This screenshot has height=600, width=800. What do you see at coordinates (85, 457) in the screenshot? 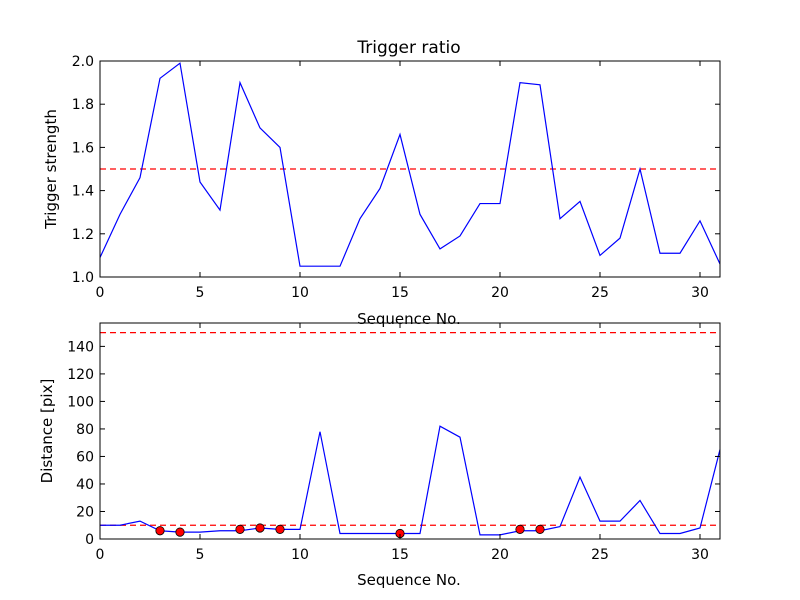
I see `y-tick-label: 60` at bounding box center [85, 457].